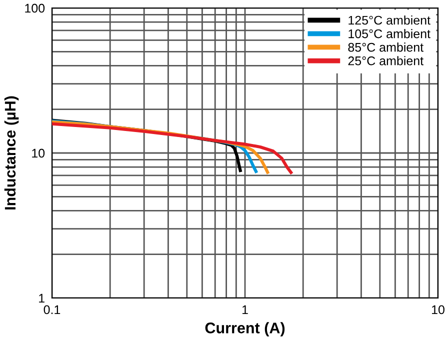  Describe the element at coordinates (389, 20) in the screenshot. I see `legend-label: 125°C ambient` at that location.